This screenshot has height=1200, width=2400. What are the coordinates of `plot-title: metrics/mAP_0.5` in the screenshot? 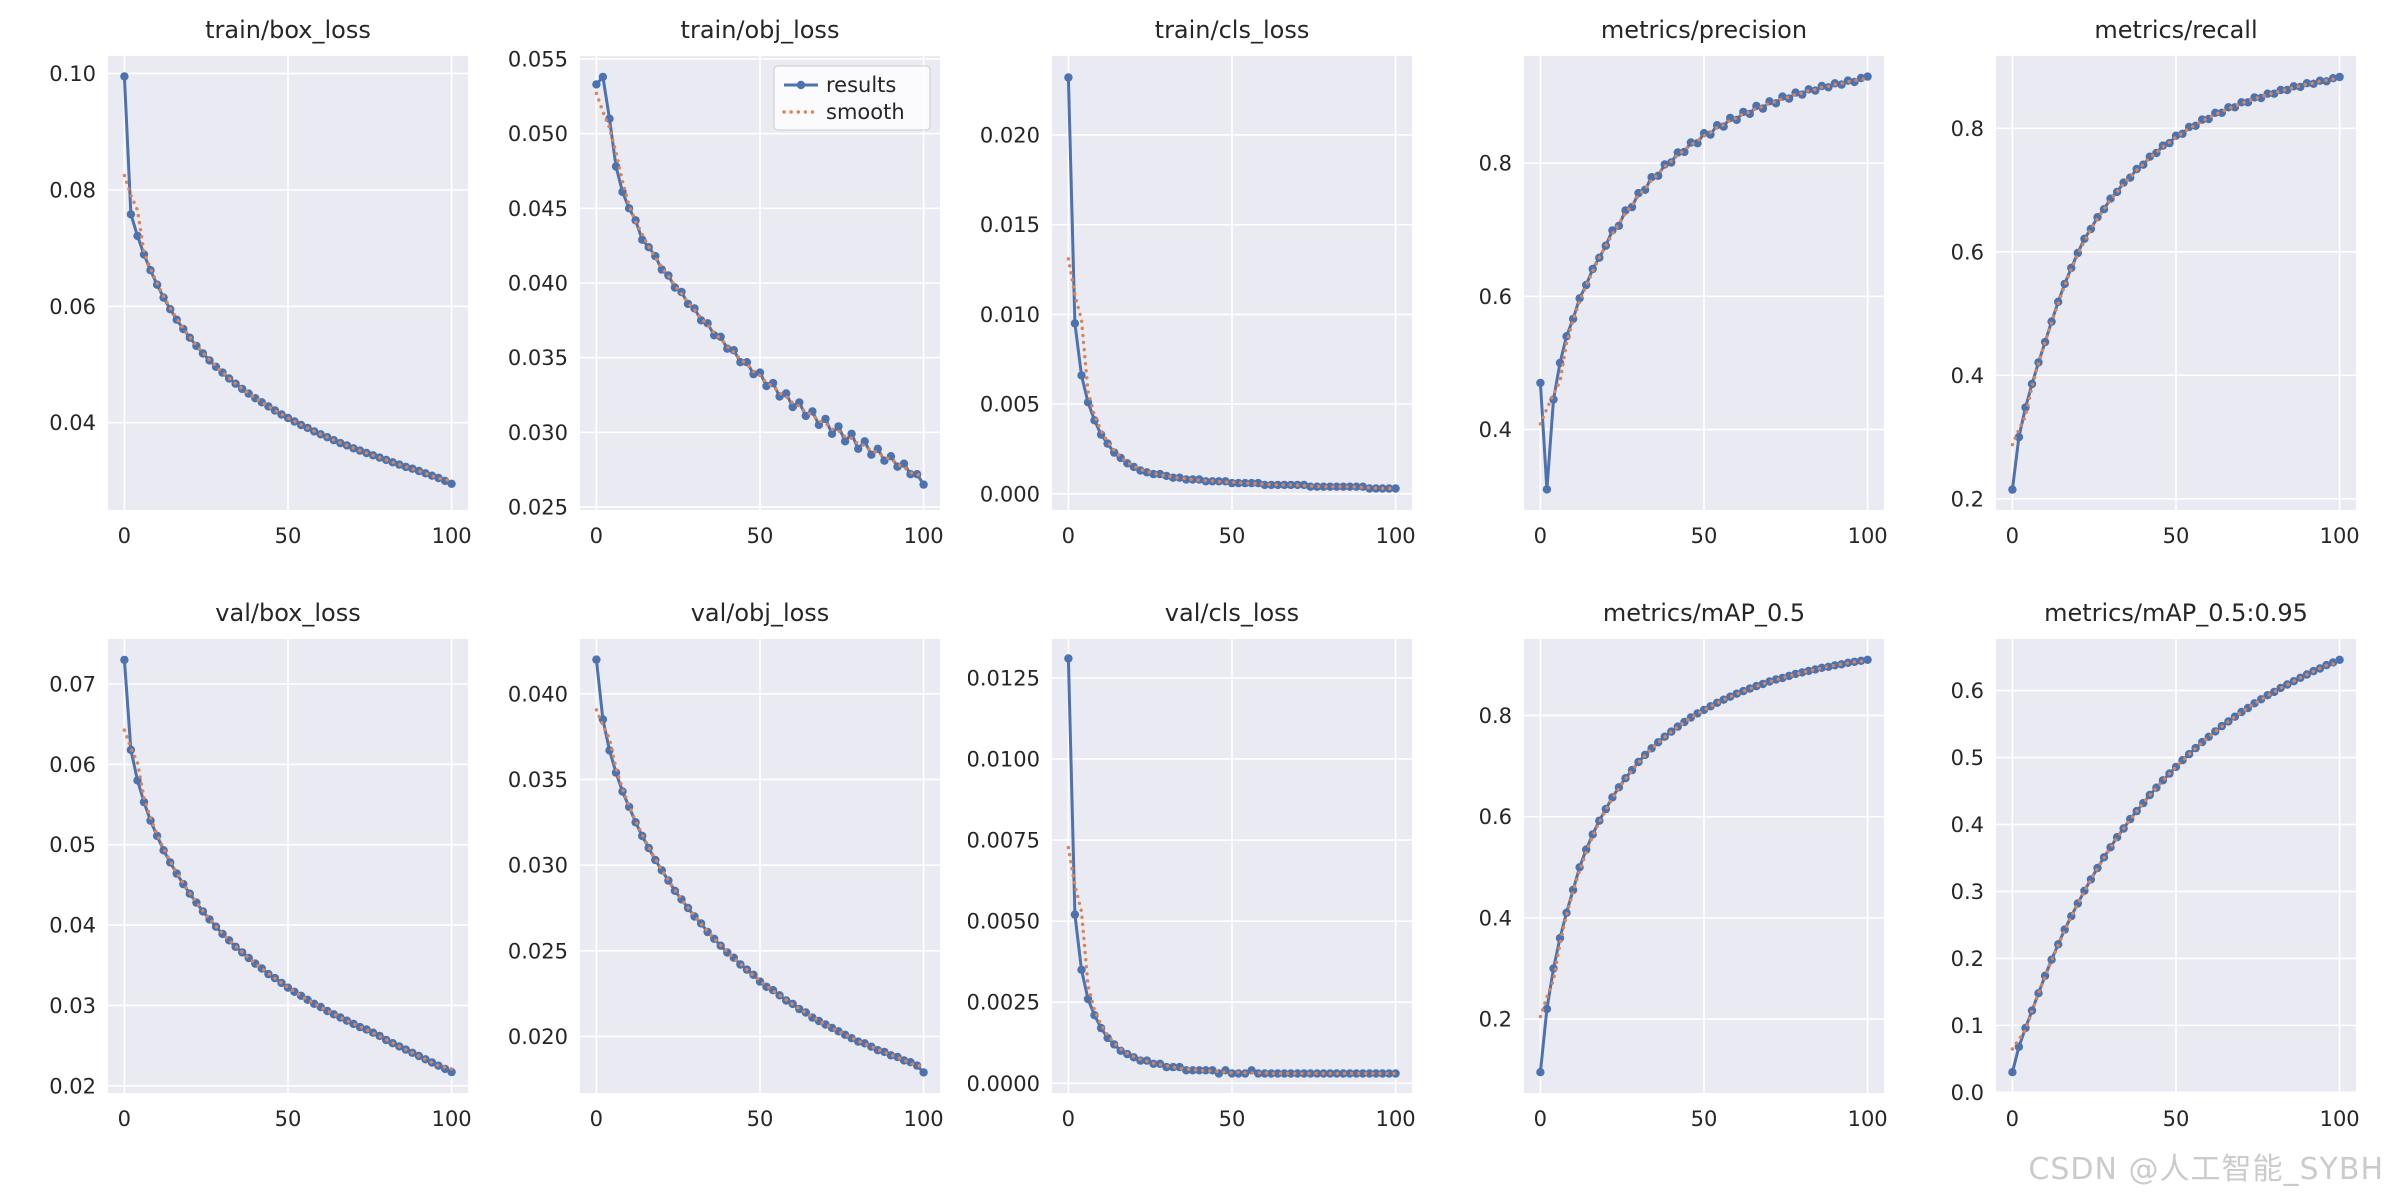 It's located at (1704, 613).